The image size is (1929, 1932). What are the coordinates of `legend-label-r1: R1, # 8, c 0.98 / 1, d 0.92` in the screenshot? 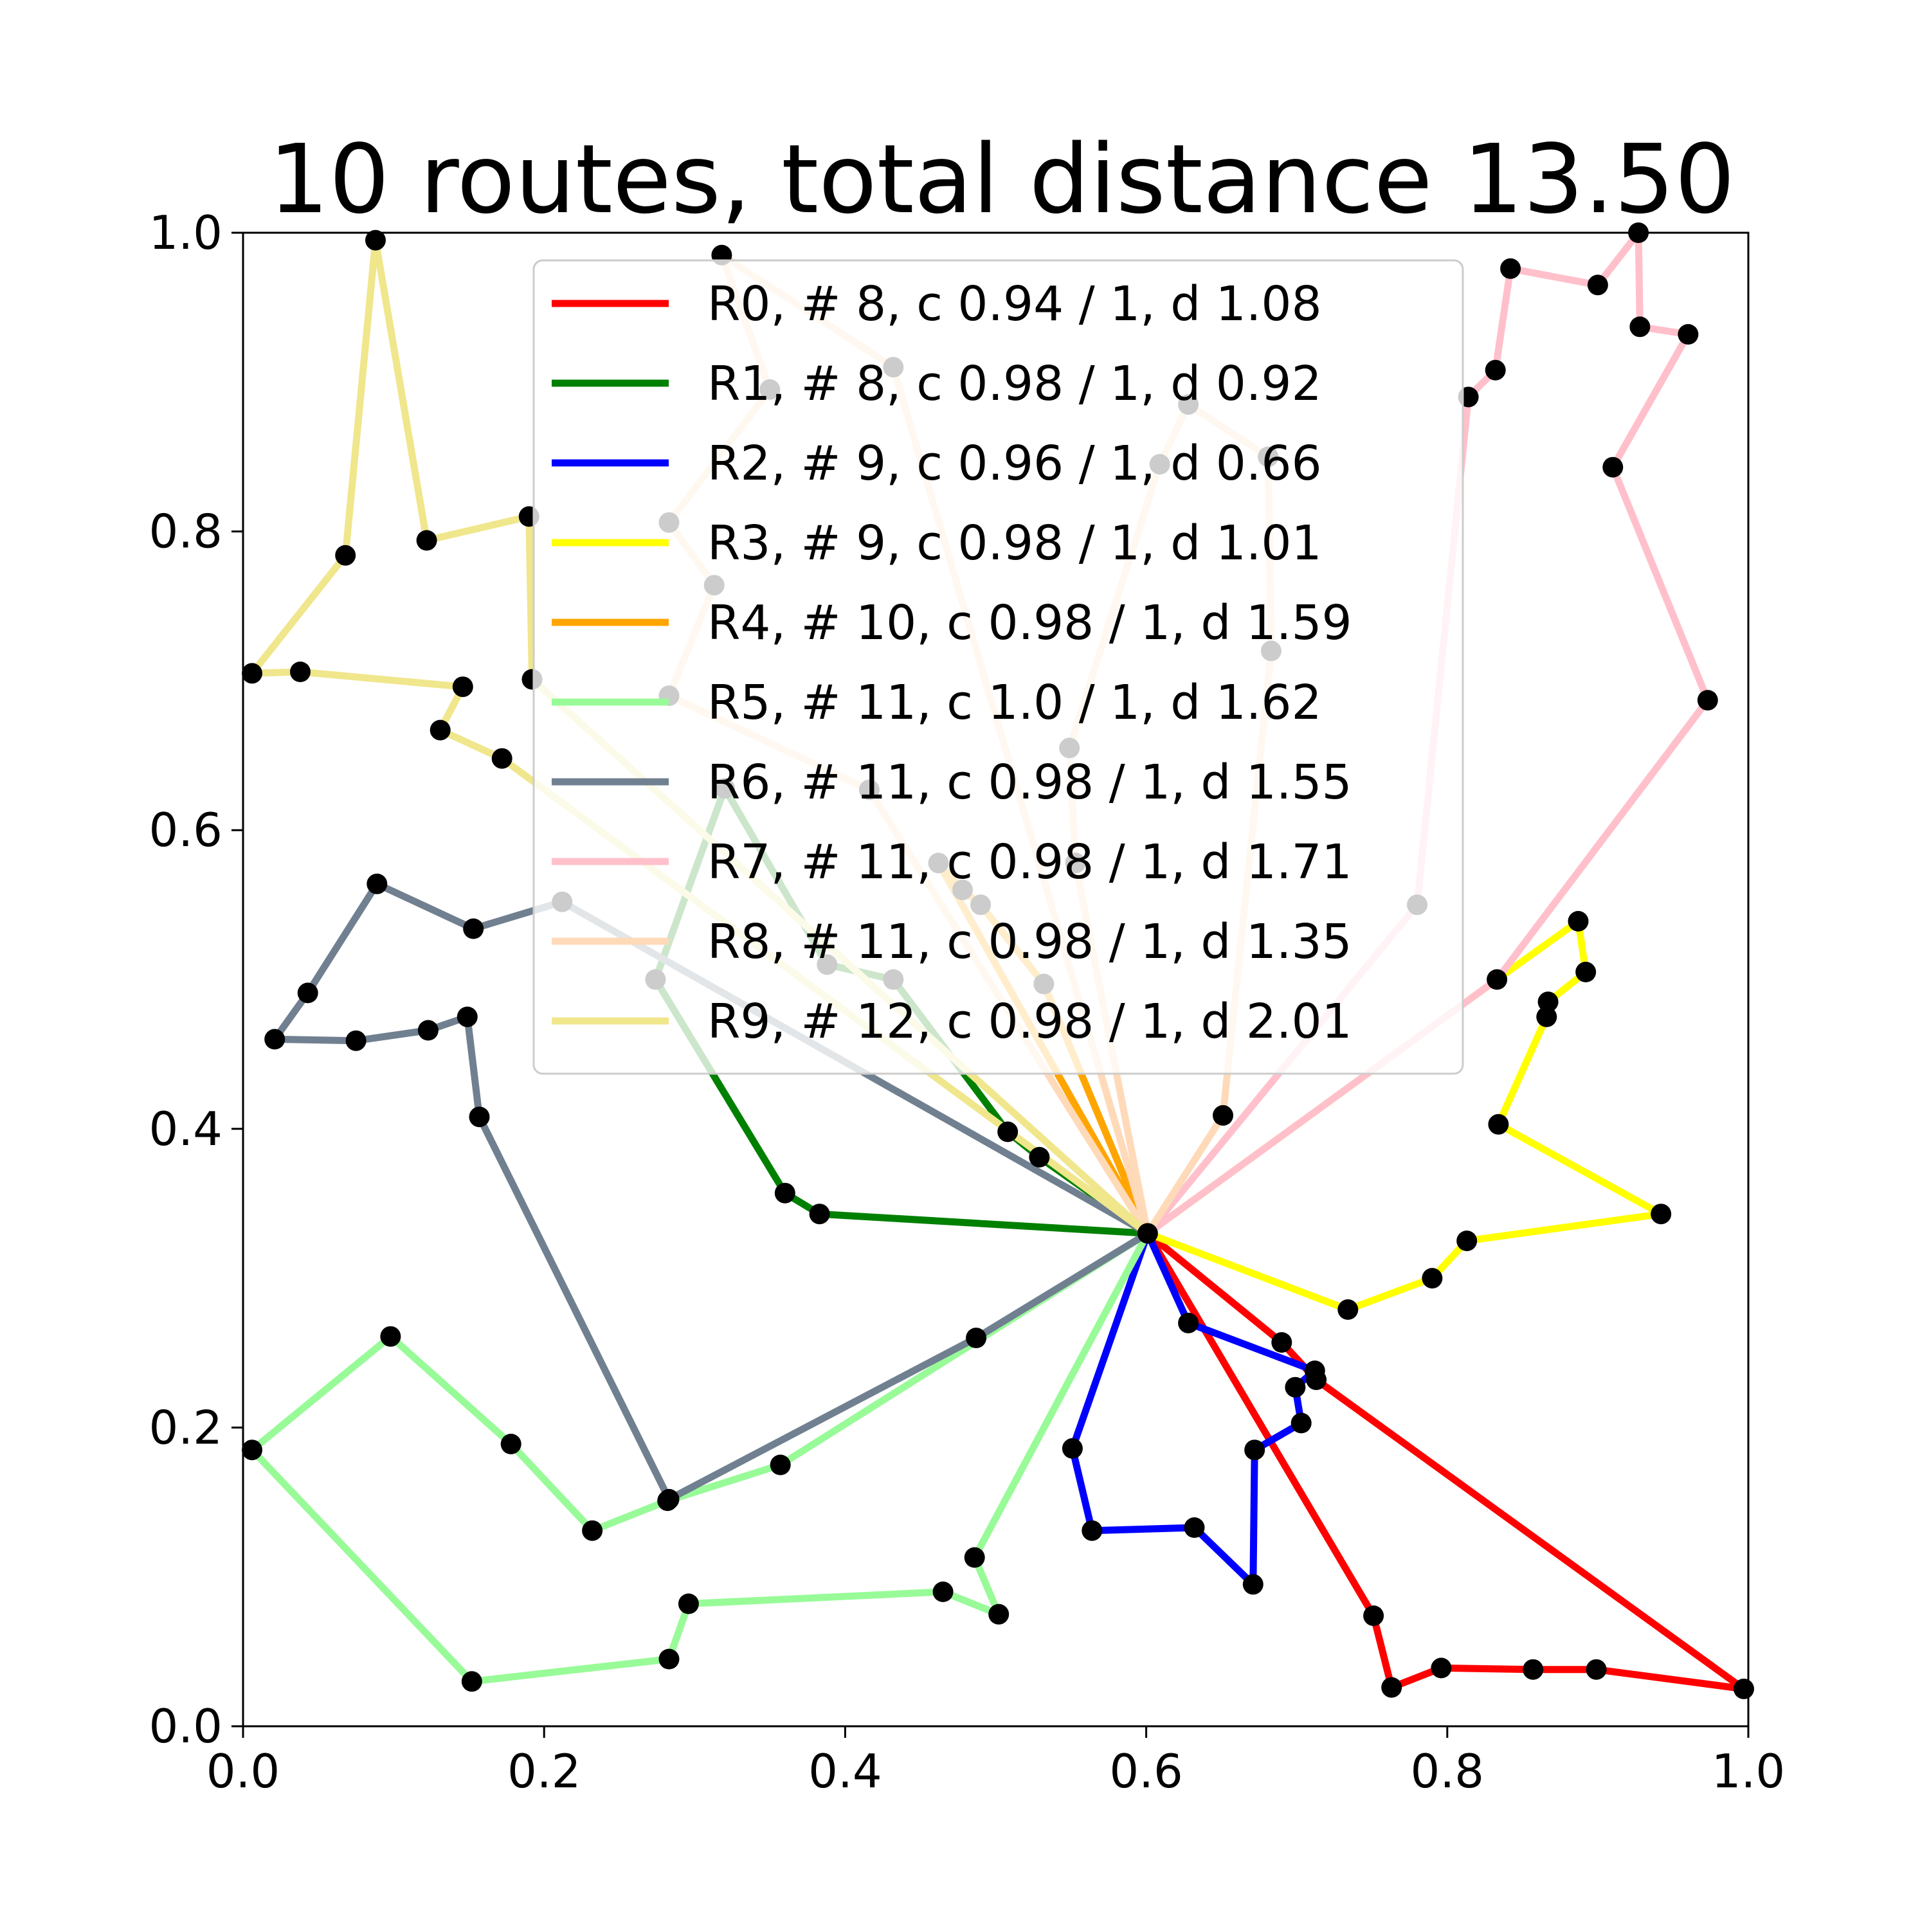 It's located at (1014, 383).